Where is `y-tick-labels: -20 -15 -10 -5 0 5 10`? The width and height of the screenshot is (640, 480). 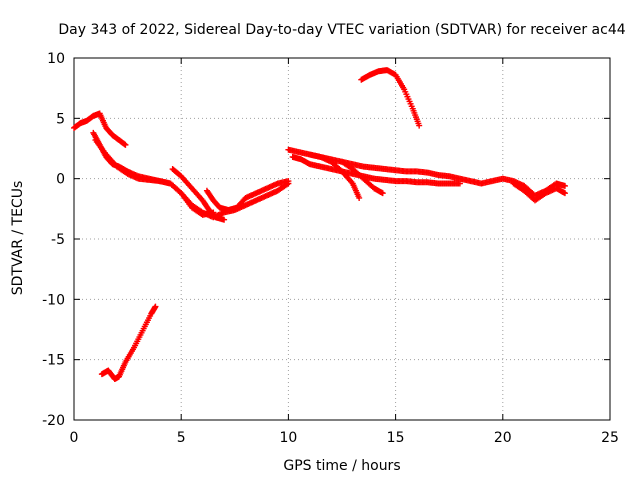
y-tick-labels: -20 -15 -10 -5 0 5 10 is located at coordinates (53, 240).